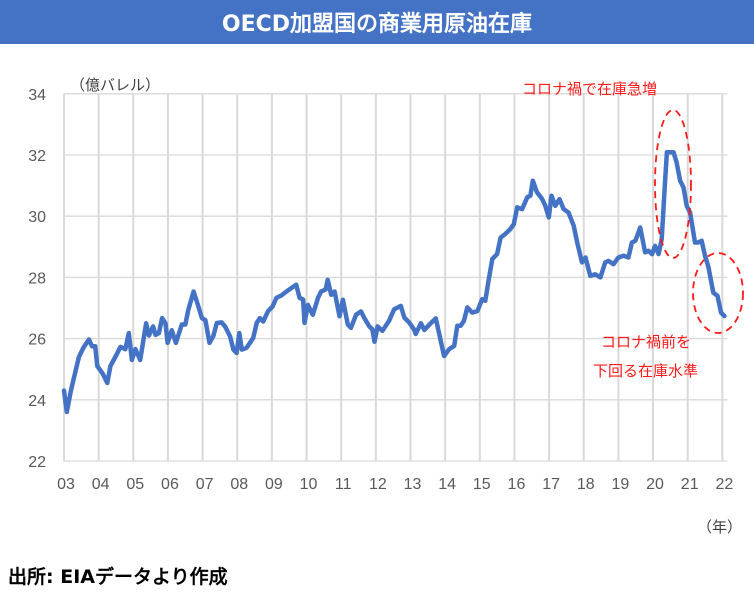  Describe the element at coordinates (239, 484) in the screenshot. I see `x-tick-label: 08` at that location.